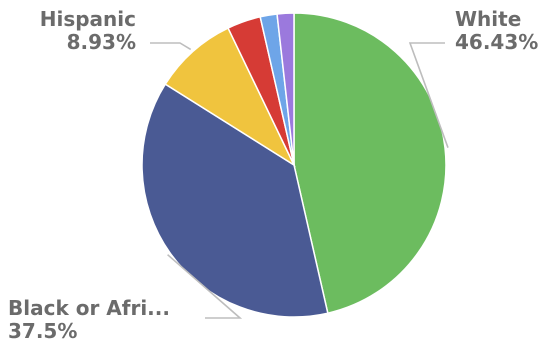 This screenshot has width=550, height=358. Describe the element at coordinates (101, 42) in the screenshot. I see `slice-value-hispanic: 8.93%` at that location.